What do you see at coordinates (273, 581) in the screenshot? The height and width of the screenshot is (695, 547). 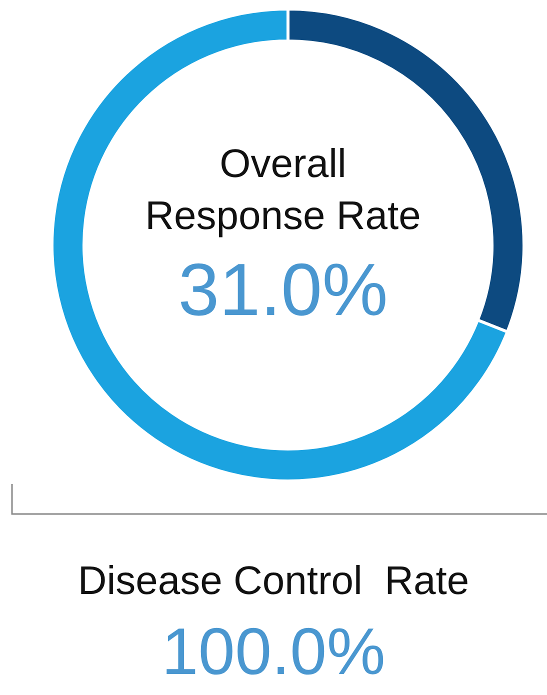 I see `text: Disease Control Rate` at bounding box center [273, 581].